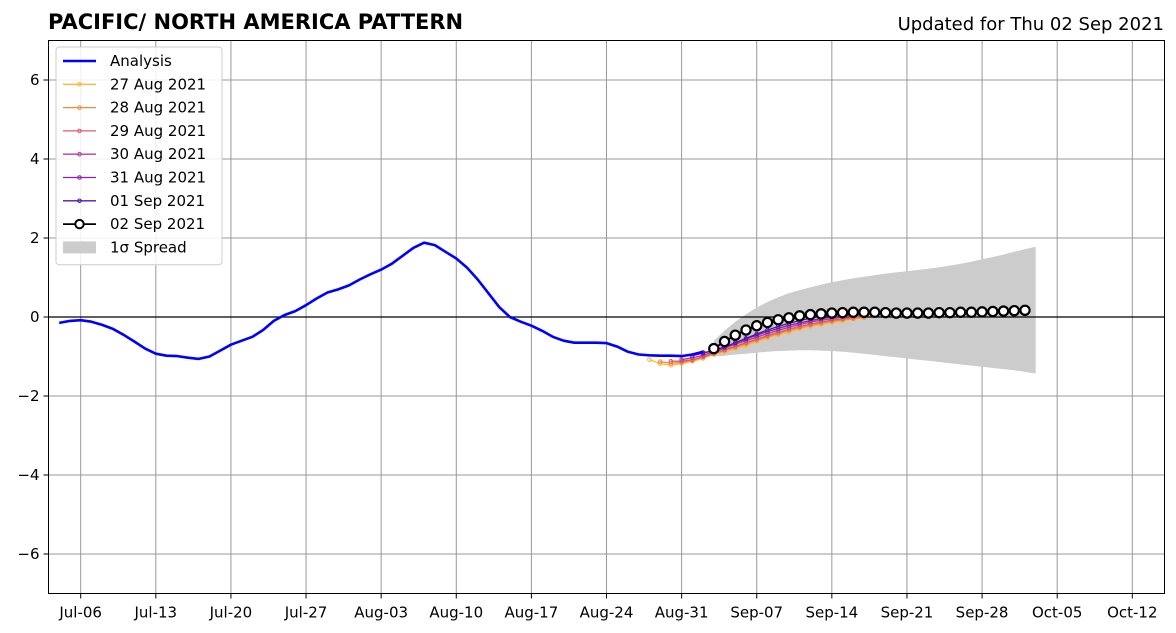 Image resolution: width=1176 pixels, height=633 pixels. I want to click on legend-label: 31 Aug 2021, so click(158, 178).